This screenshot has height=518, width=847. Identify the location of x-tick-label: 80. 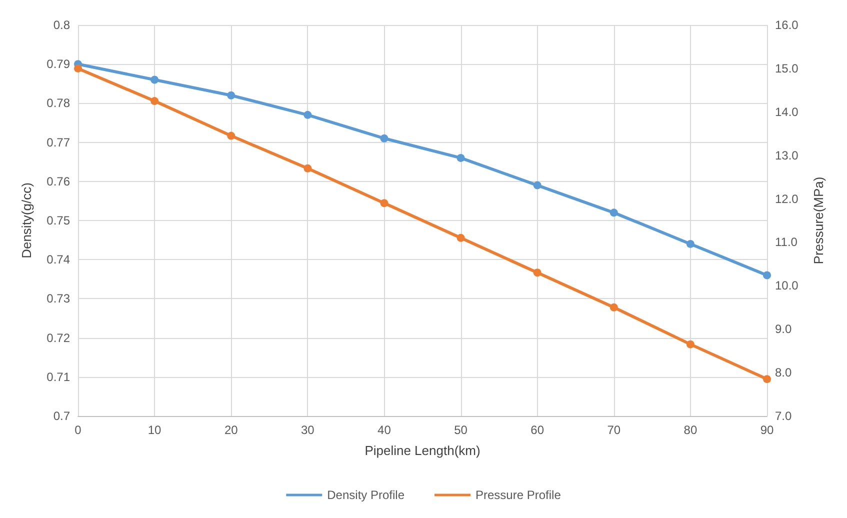
(691, 430).